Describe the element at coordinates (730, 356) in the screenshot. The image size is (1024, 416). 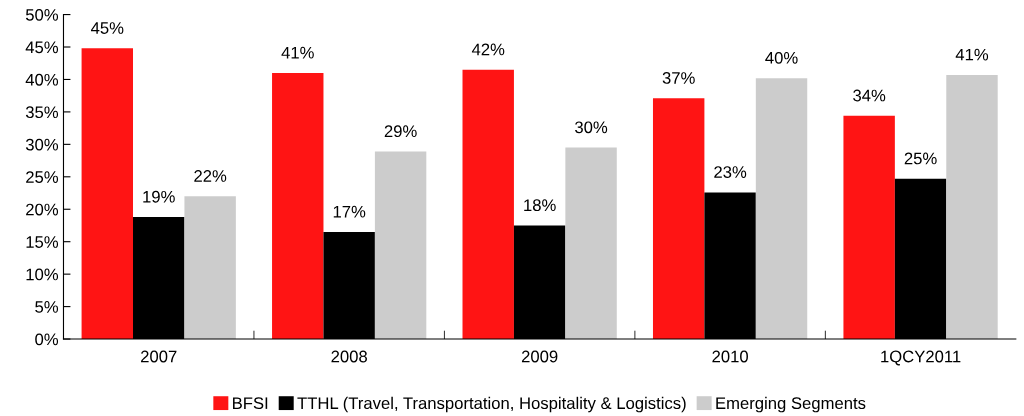
I see `x-tick-label: 2010` at that location.